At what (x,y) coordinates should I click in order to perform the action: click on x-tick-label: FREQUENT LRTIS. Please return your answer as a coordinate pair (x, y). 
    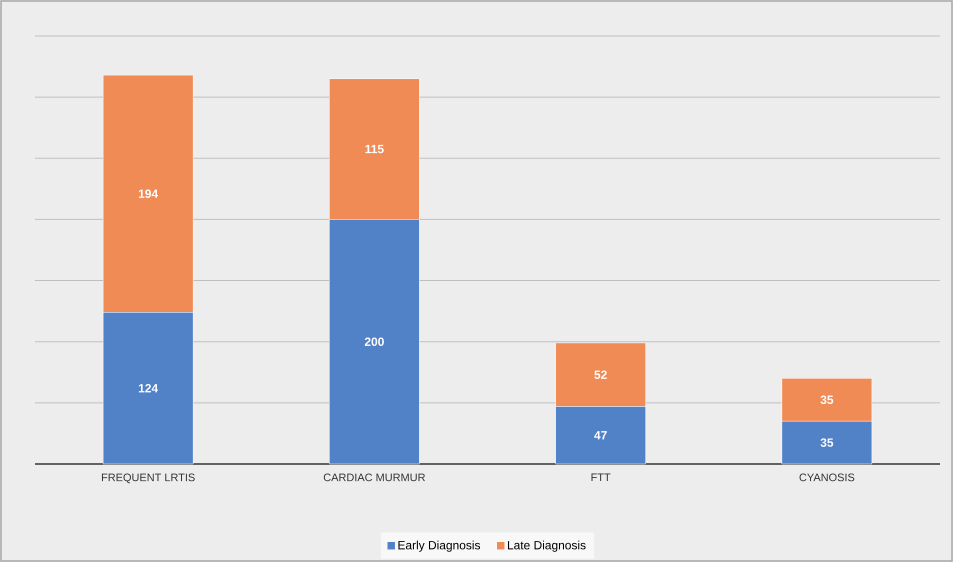
    Looking at the image, I should click on (148, 479).